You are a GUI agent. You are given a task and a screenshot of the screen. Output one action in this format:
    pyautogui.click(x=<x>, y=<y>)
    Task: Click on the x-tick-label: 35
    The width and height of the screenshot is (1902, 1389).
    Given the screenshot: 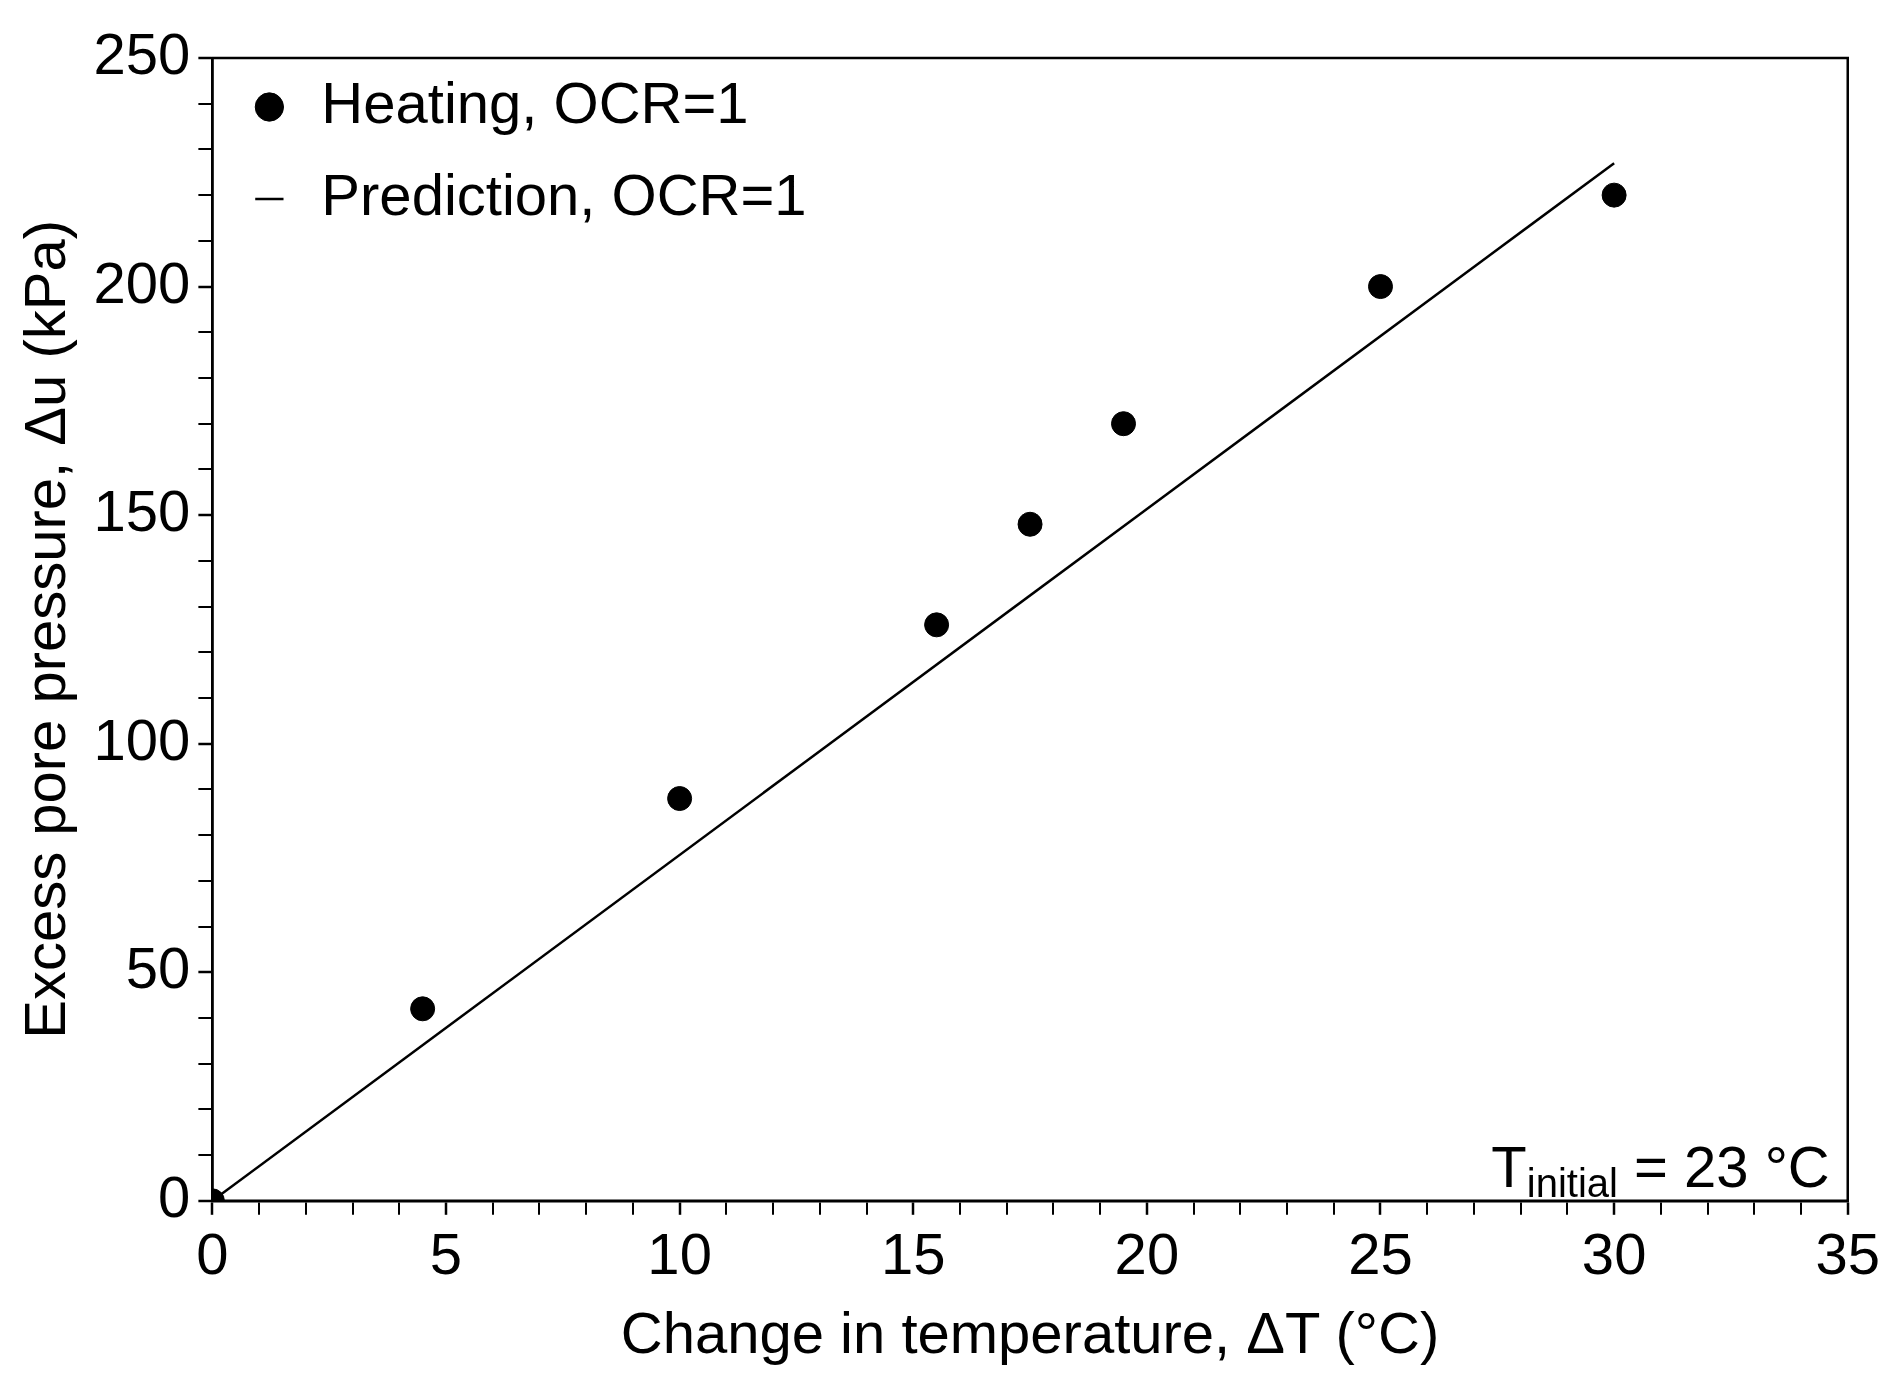 What is the action you would take?
    pyautogui.click(x=1847, y=1253)
    